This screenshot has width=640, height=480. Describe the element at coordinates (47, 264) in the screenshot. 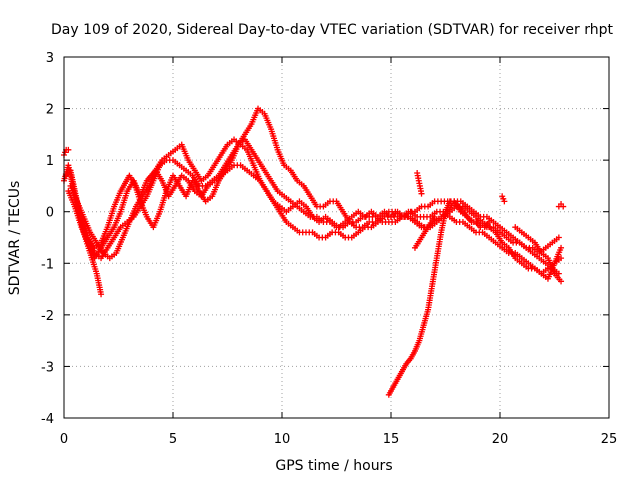

I see `y-tick-label: -1` at that location.